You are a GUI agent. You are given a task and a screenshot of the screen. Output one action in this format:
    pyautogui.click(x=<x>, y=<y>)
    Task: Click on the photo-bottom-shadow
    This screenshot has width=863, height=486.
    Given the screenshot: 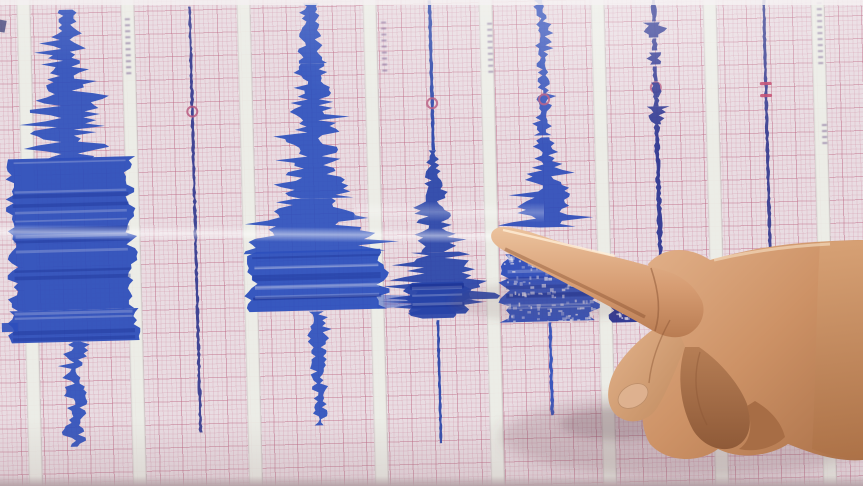 What is the action you would take?
    pyautogui.click(x=431, y=481)
    